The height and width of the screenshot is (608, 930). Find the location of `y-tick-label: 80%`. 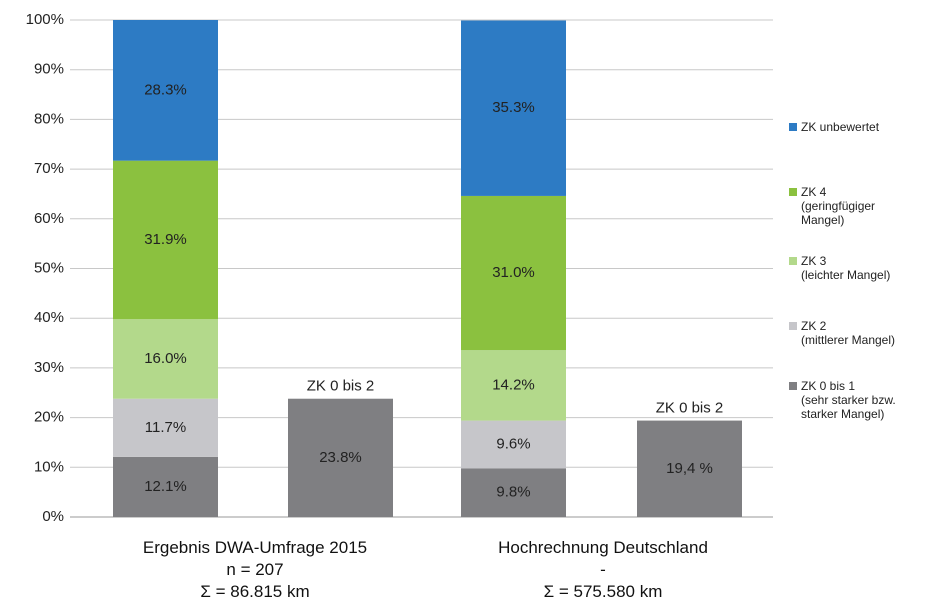

y-tick-label: 80% is located at coordinates (49, 118).